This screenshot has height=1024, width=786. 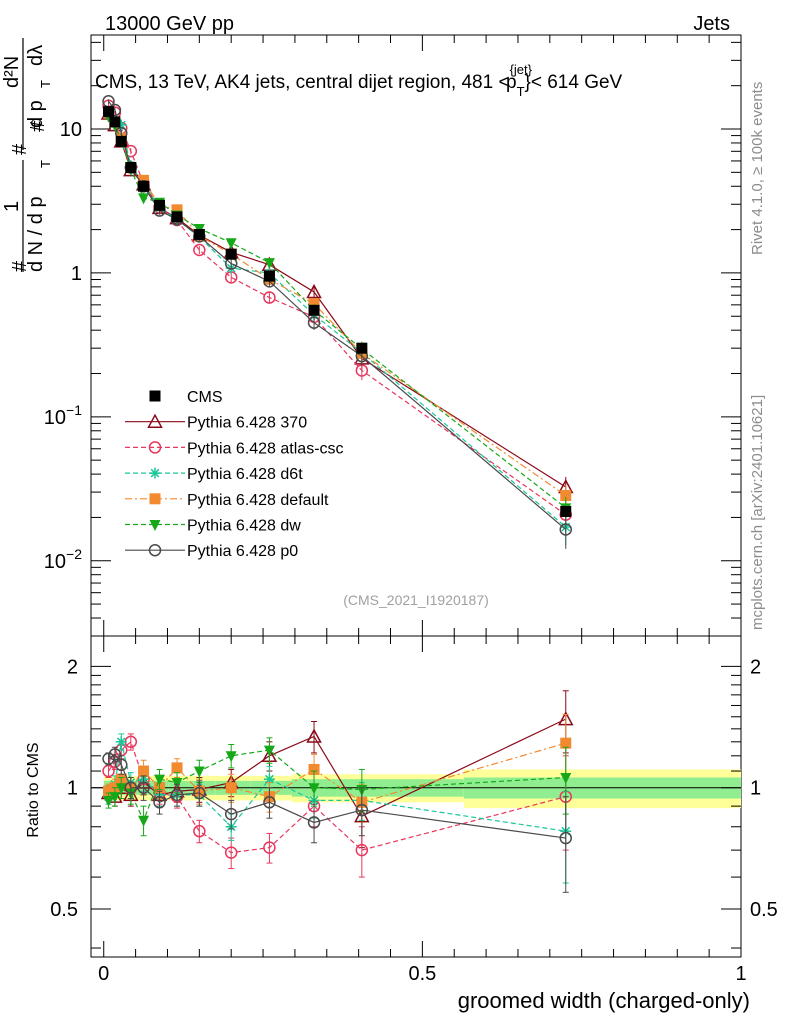 I want to click on y-axis-label-main: # 1 d N / d p T # # d²N d p T dλ, so click(x=27, y=155).